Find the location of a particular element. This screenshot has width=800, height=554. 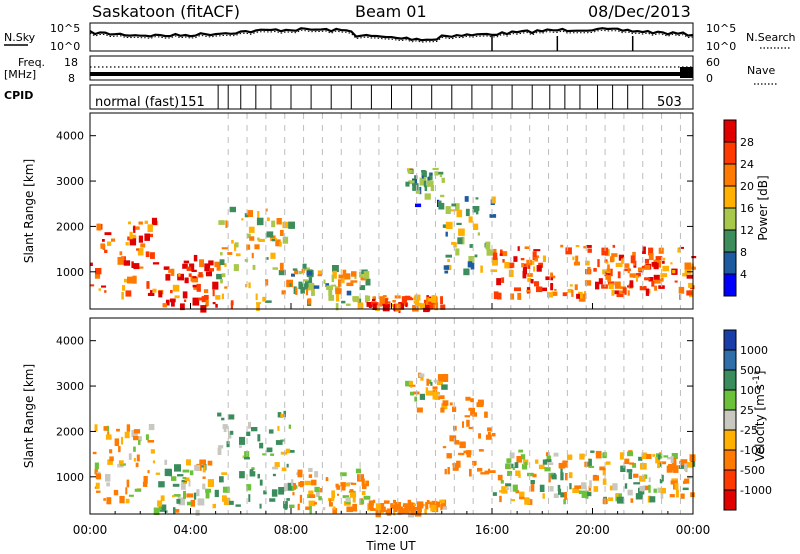

velocity-colorbar-tick-label: 100 is located at coordinates (750, 390).